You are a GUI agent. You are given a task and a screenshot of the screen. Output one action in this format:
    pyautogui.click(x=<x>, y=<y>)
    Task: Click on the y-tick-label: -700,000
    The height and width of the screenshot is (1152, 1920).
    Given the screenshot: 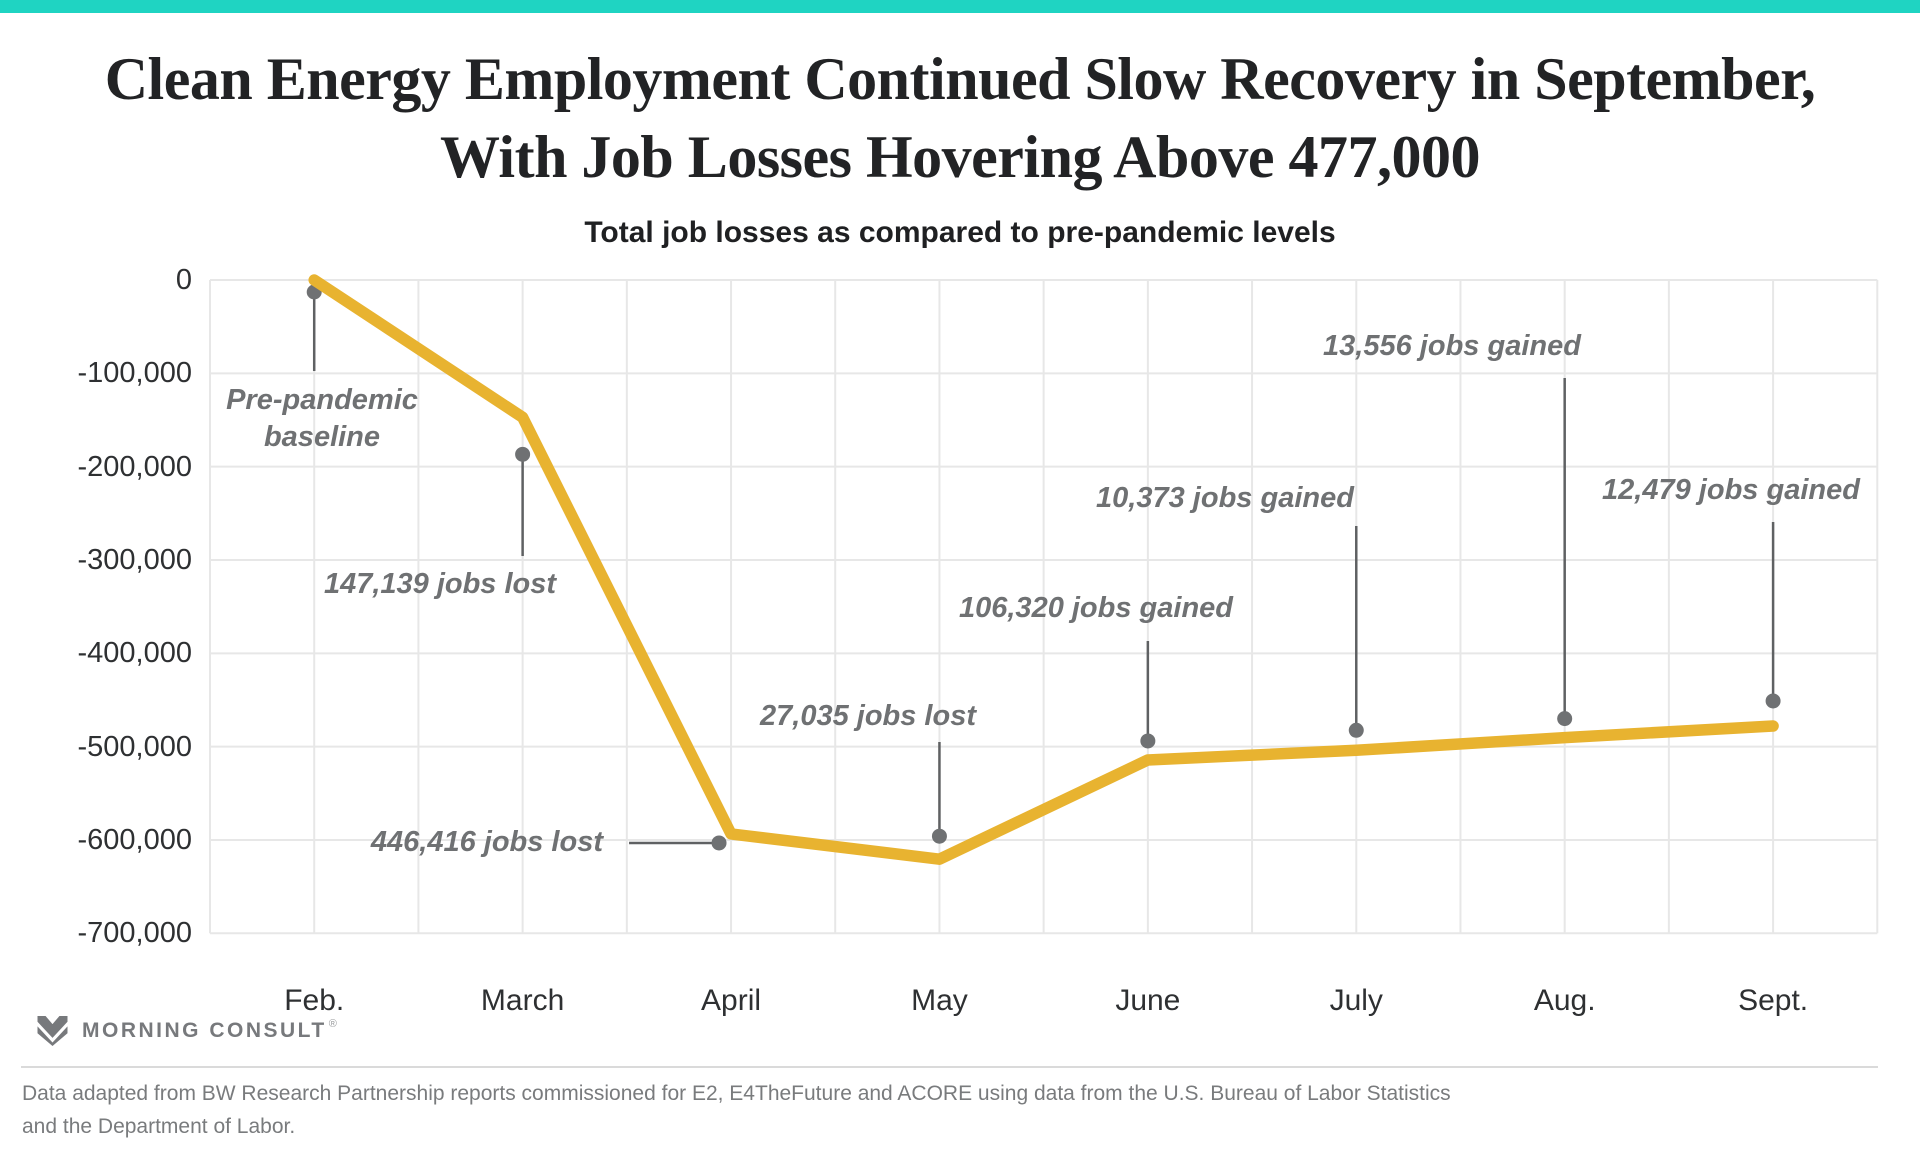 What is the action you would take?
    pyautogui.click(x=135, y=933)
    